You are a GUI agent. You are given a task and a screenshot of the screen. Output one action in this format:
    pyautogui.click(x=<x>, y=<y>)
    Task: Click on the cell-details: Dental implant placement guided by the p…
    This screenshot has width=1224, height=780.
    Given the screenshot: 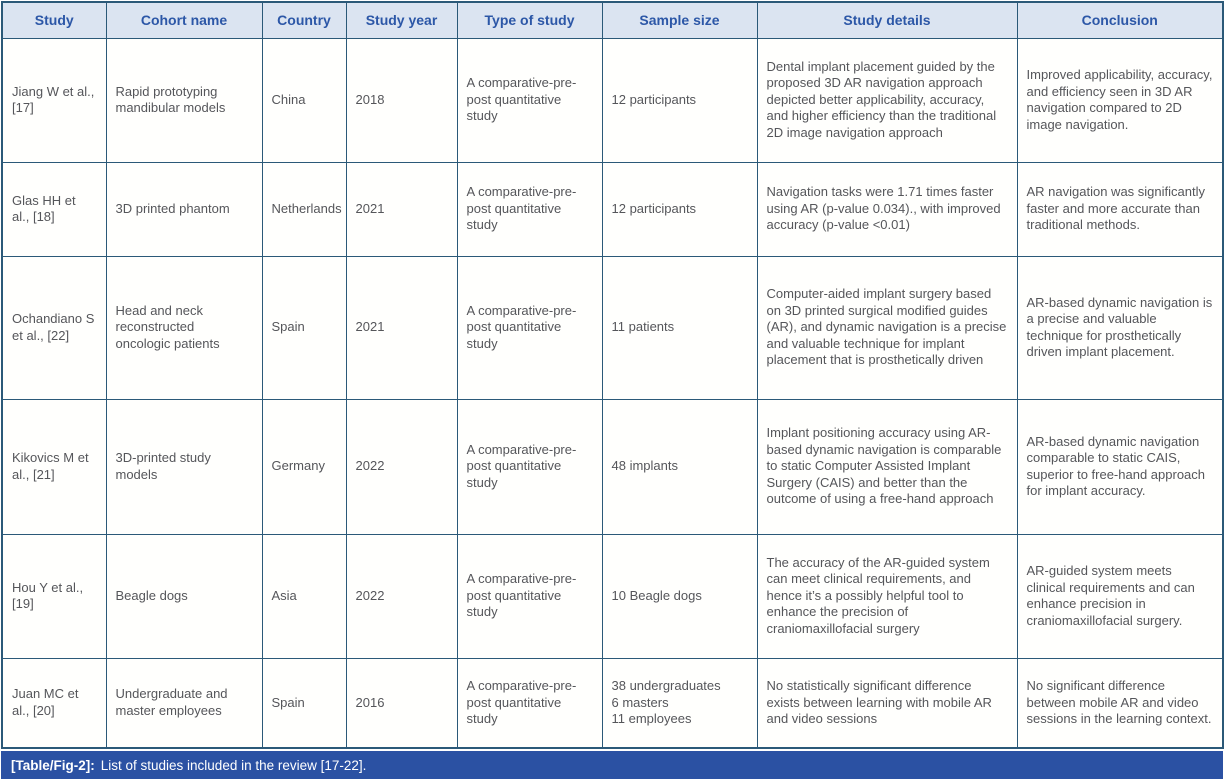 What is the action you would take?
    pyautogui.click(x=887, y=100)
    